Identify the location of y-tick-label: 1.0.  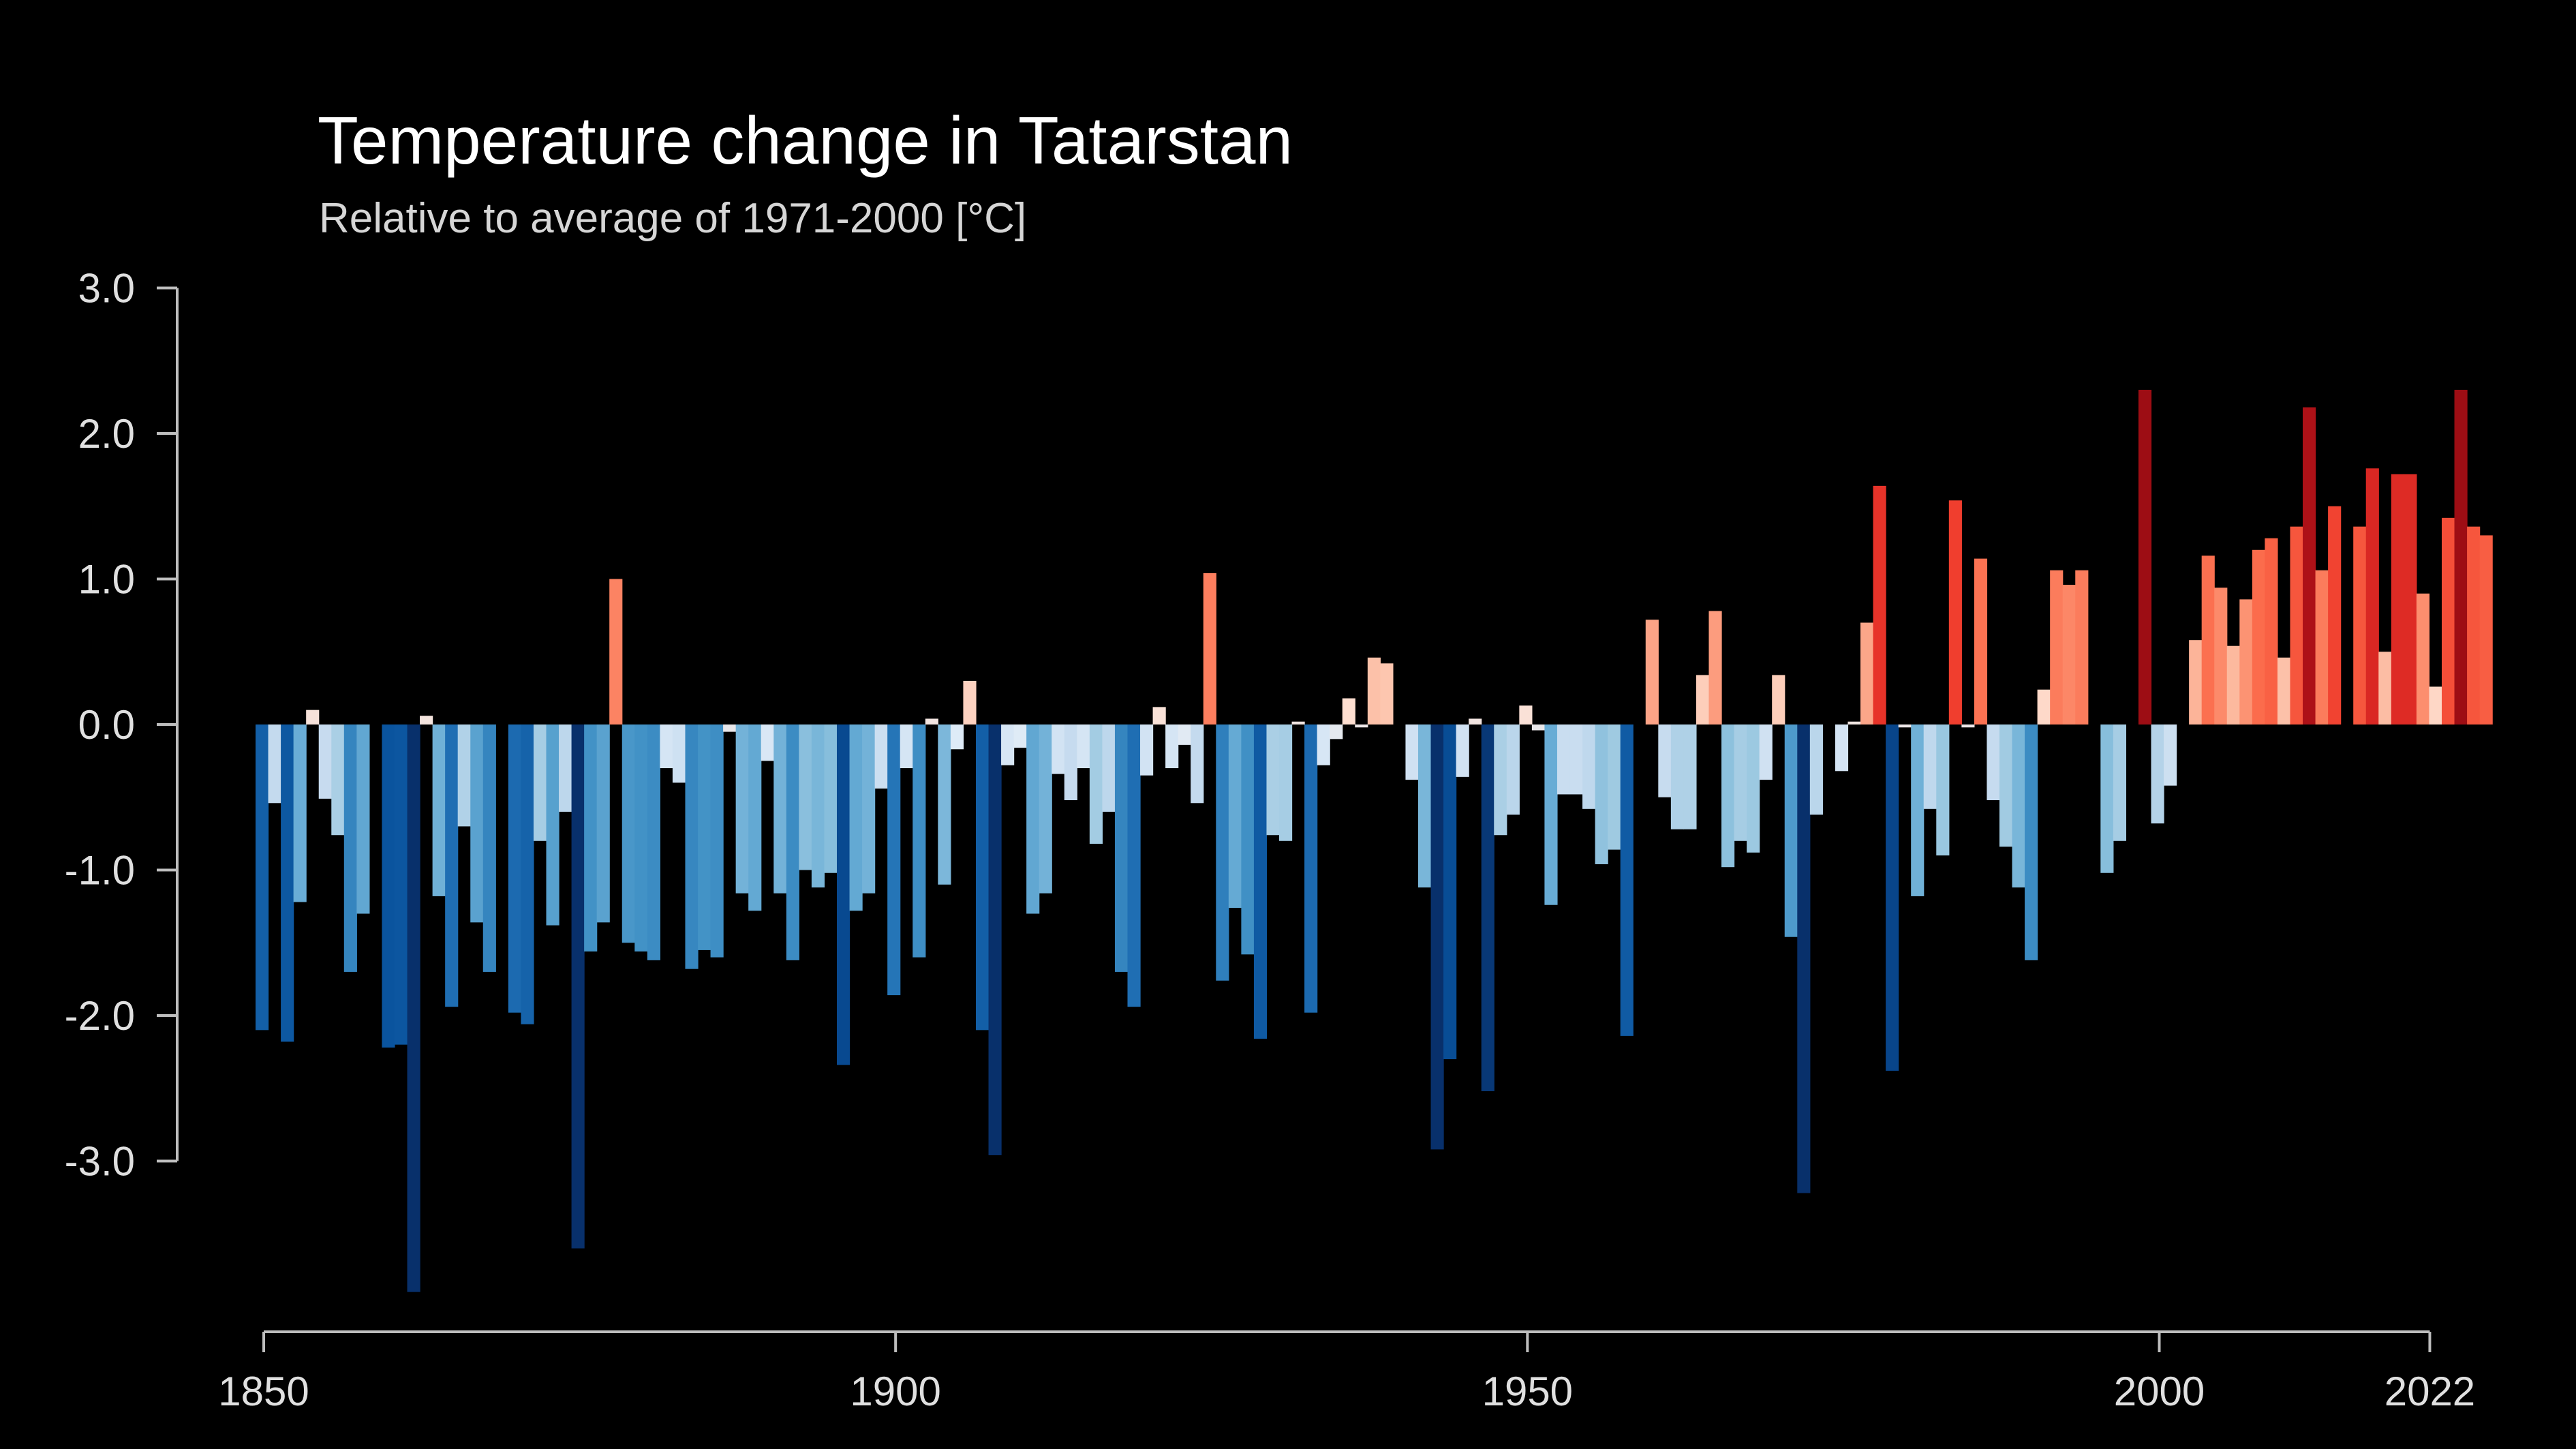
(107, 580).